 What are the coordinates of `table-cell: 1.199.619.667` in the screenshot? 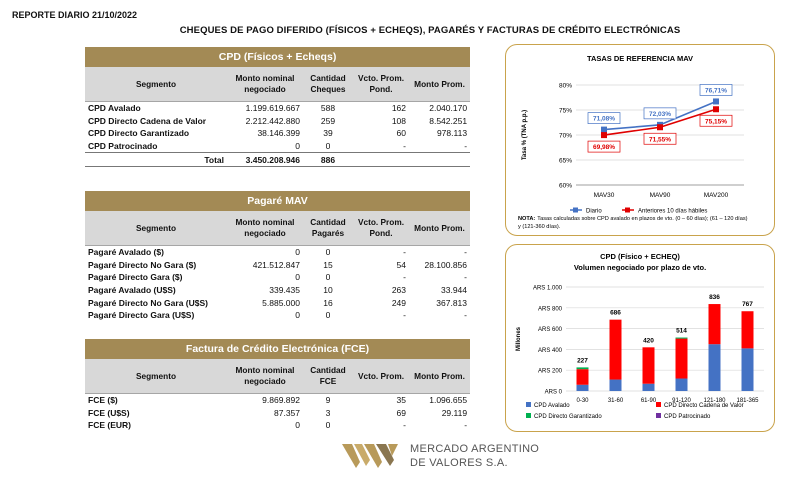 It's located at (272, 108).